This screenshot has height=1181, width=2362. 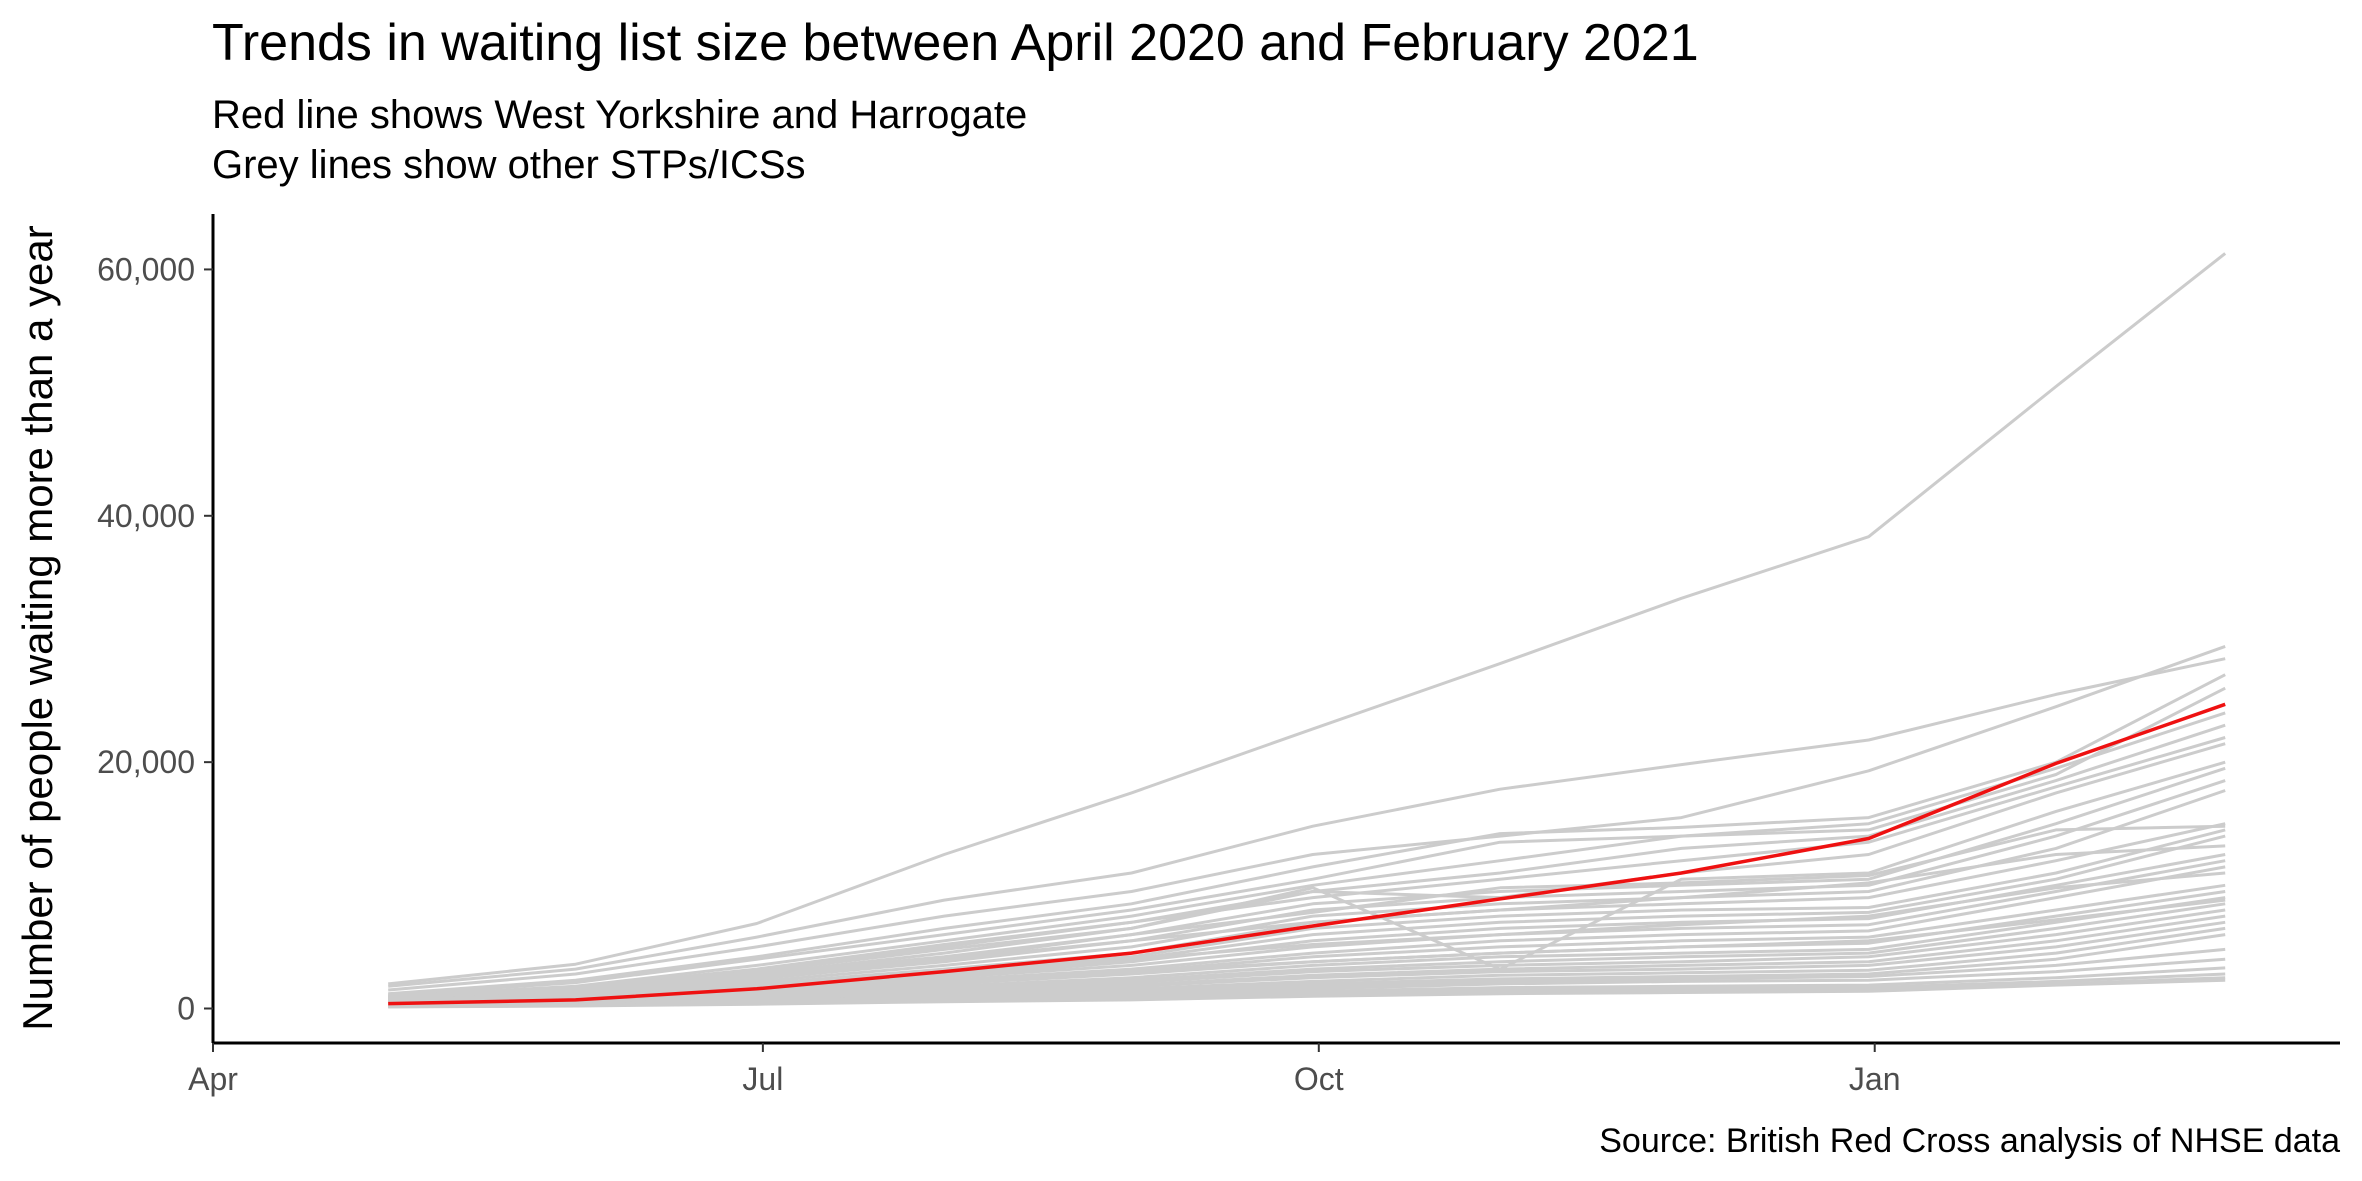 I want to click on y-tick-label: 20,000, so click(x=146, y=762).